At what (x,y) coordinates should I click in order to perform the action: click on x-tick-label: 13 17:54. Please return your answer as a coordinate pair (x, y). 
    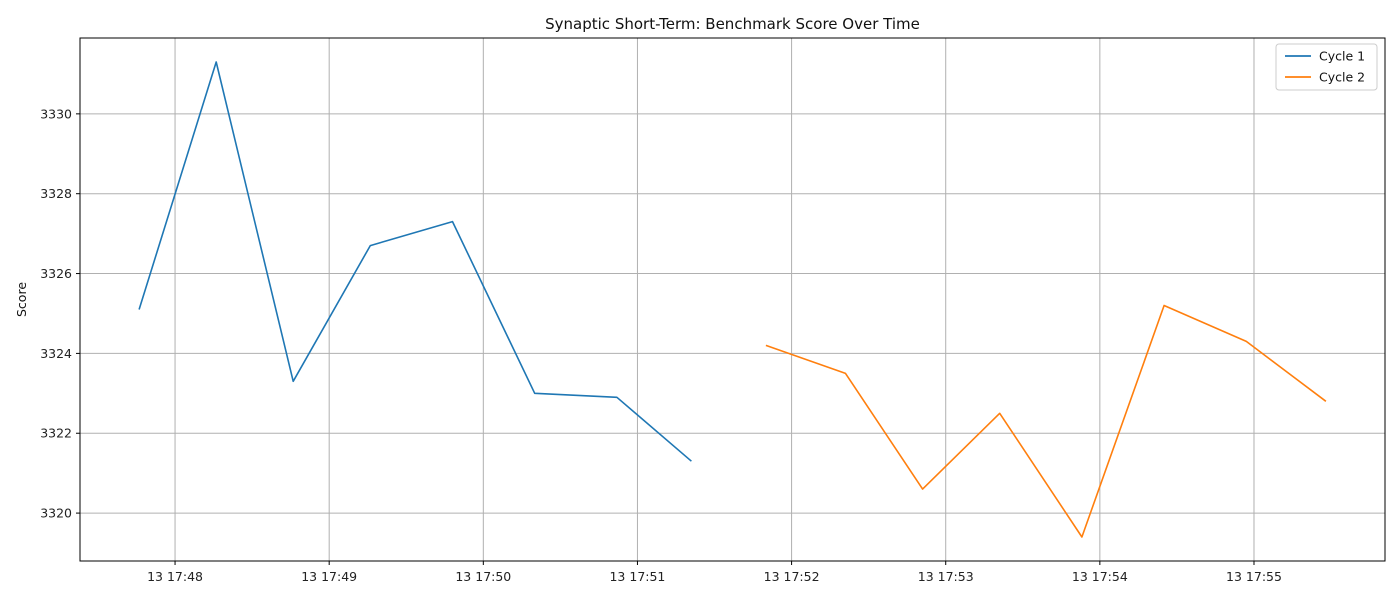
    Looking at the image, I should click on (1100, 576).